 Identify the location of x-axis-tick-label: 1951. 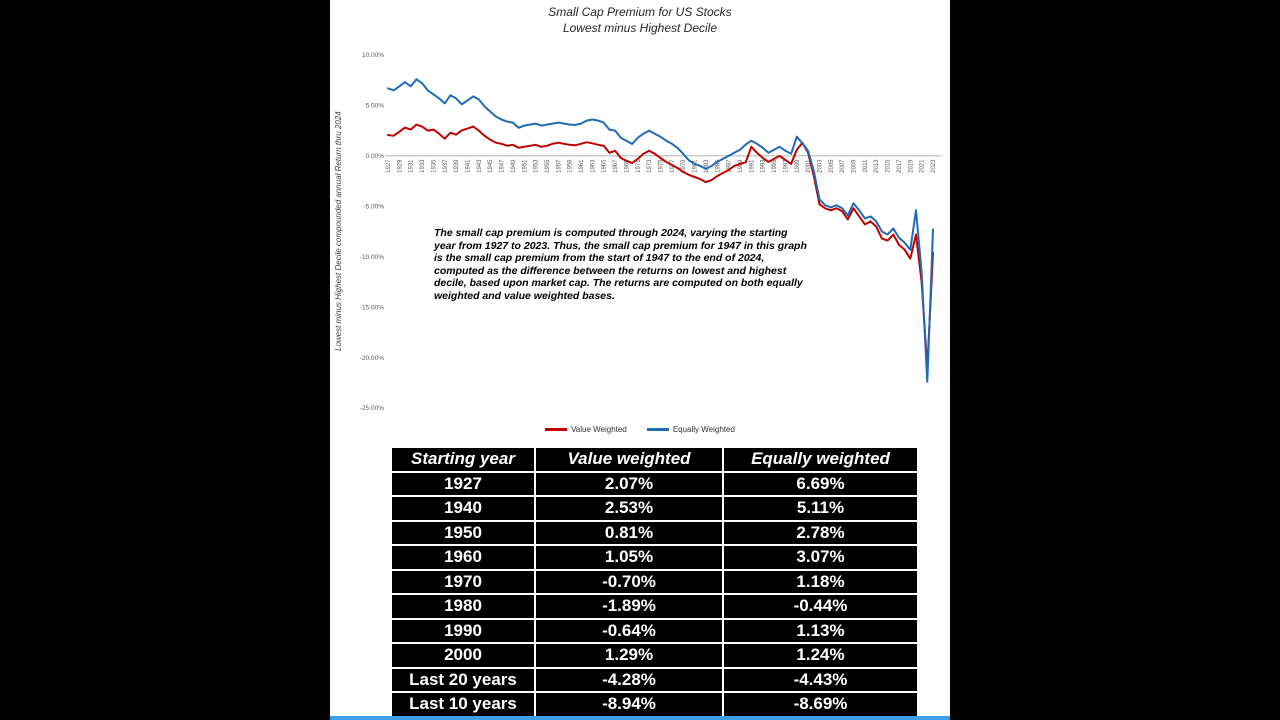
(525, 166).